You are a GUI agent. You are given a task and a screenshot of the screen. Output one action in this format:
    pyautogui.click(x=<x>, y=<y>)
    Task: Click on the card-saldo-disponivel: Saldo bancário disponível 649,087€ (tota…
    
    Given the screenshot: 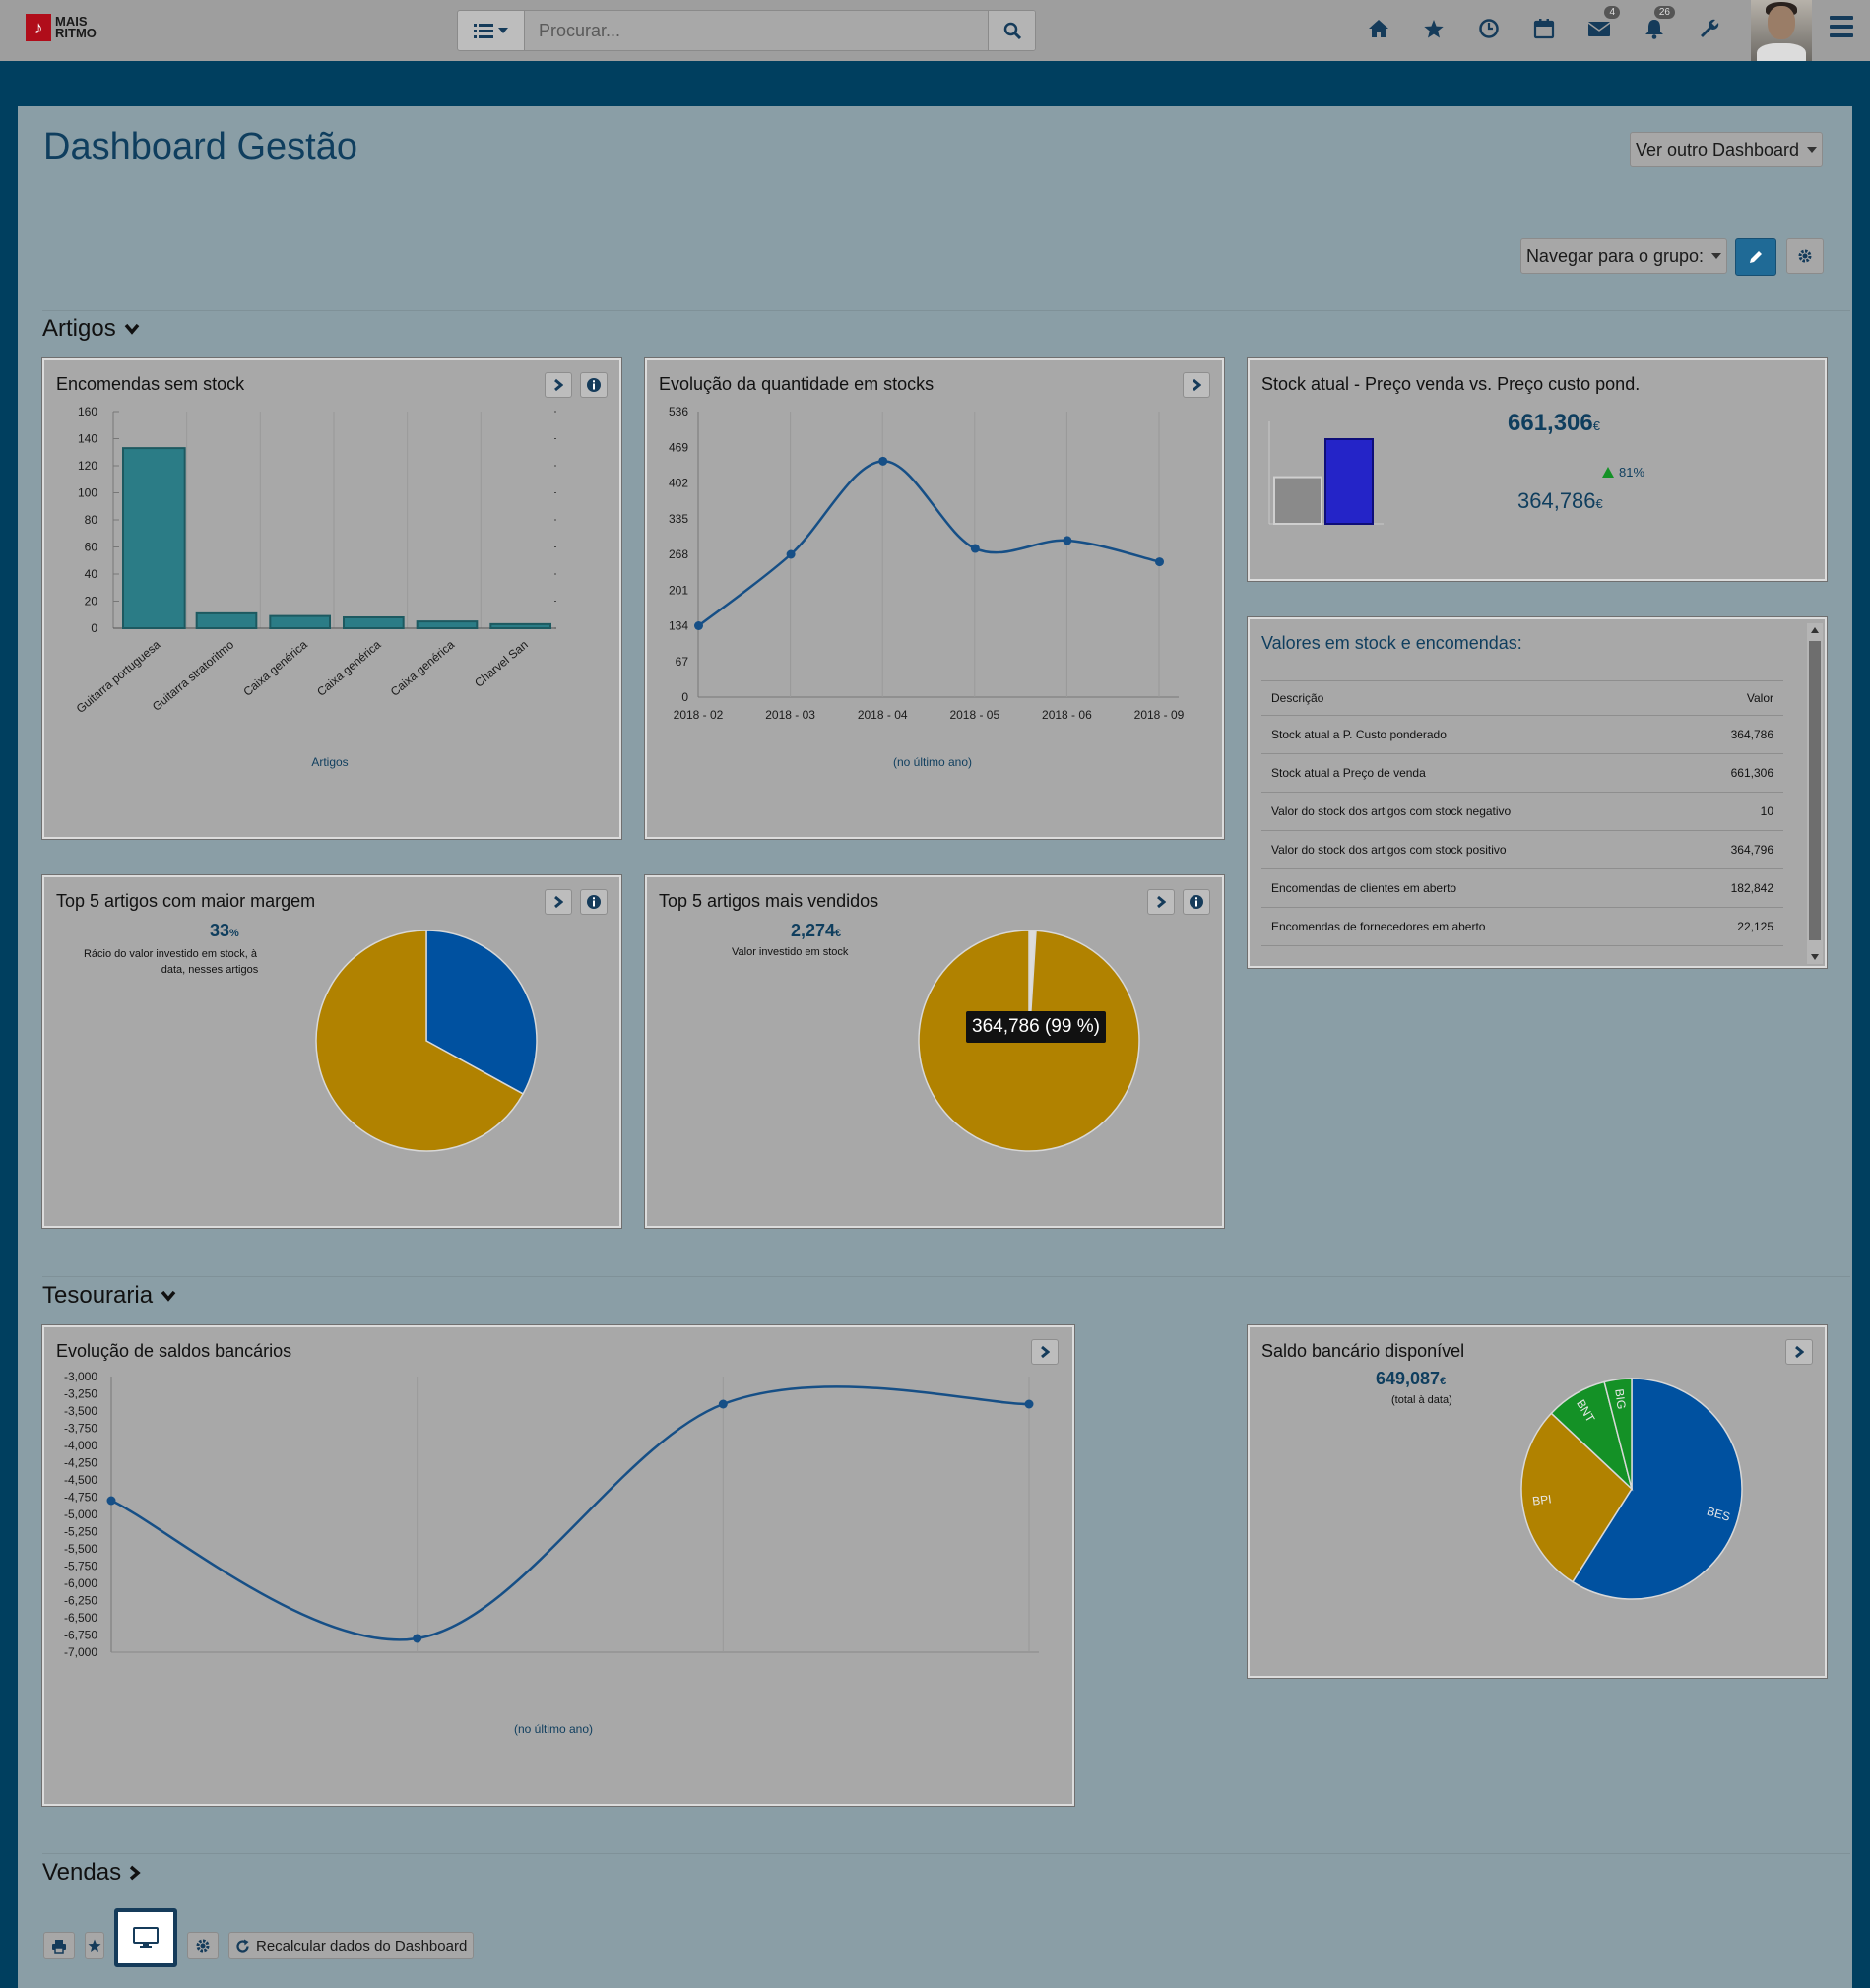 What is the action you would take?
    pyautogui.click(x=1538, y=1501)
    